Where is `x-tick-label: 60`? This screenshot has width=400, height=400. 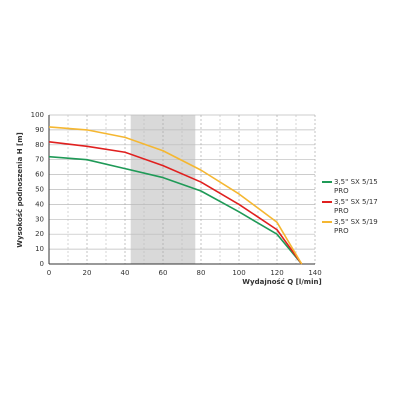 x-tick-label: 60 is located at coordinates (163, 273).